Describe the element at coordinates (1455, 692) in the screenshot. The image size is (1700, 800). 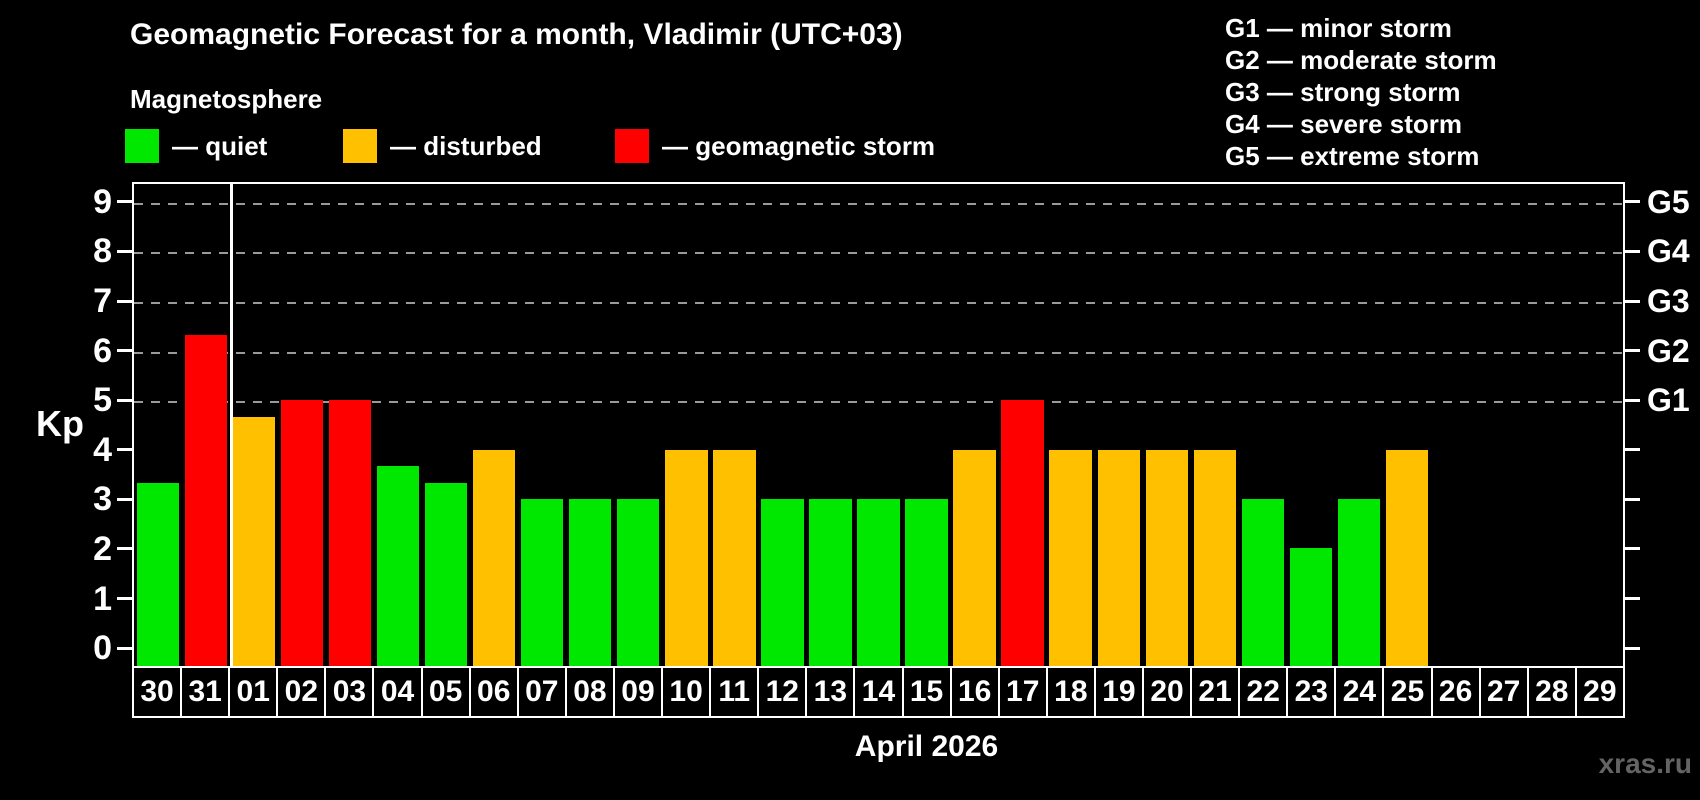
I see `date-label-26: 26` at that location.